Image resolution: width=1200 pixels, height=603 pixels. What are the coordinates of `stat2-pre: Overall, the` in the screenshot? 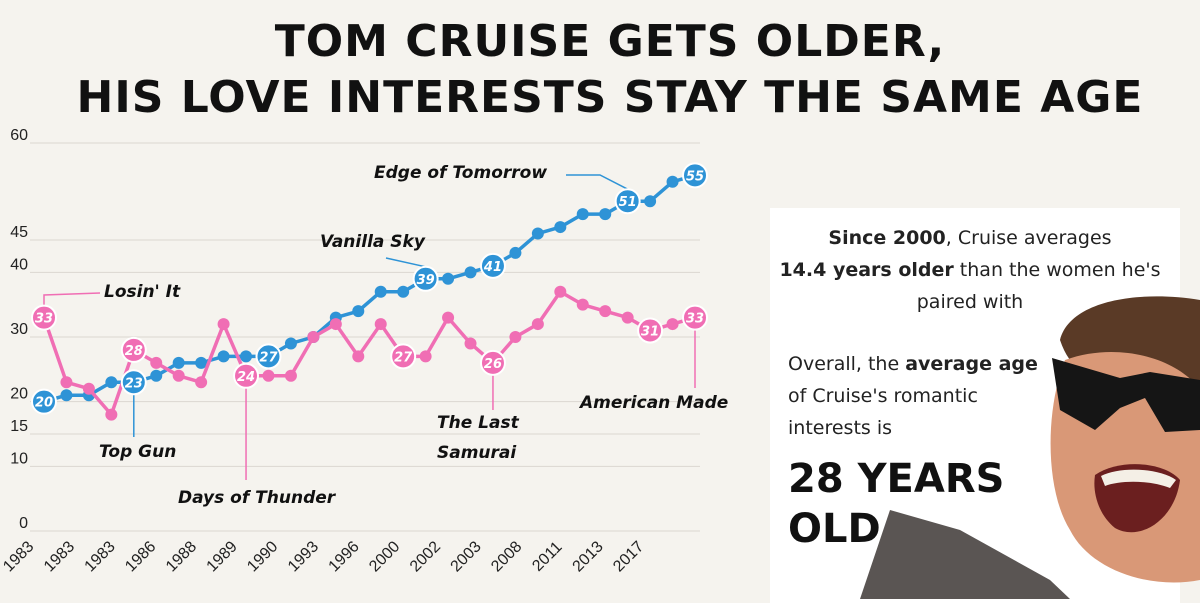 It's located at (847, 364).